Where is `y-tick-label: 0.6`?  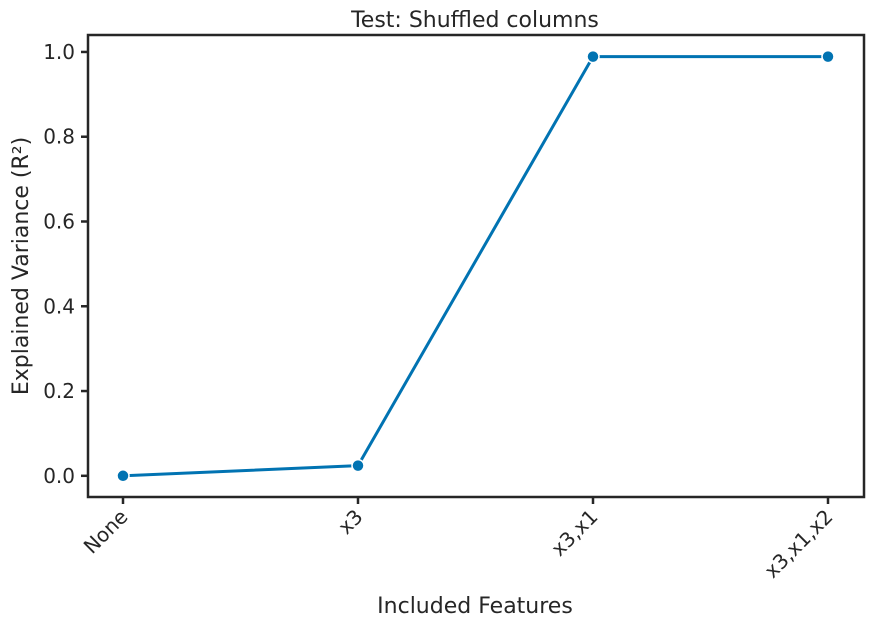 y-tick-label: 0.6 is located at coordinates (59, 221).